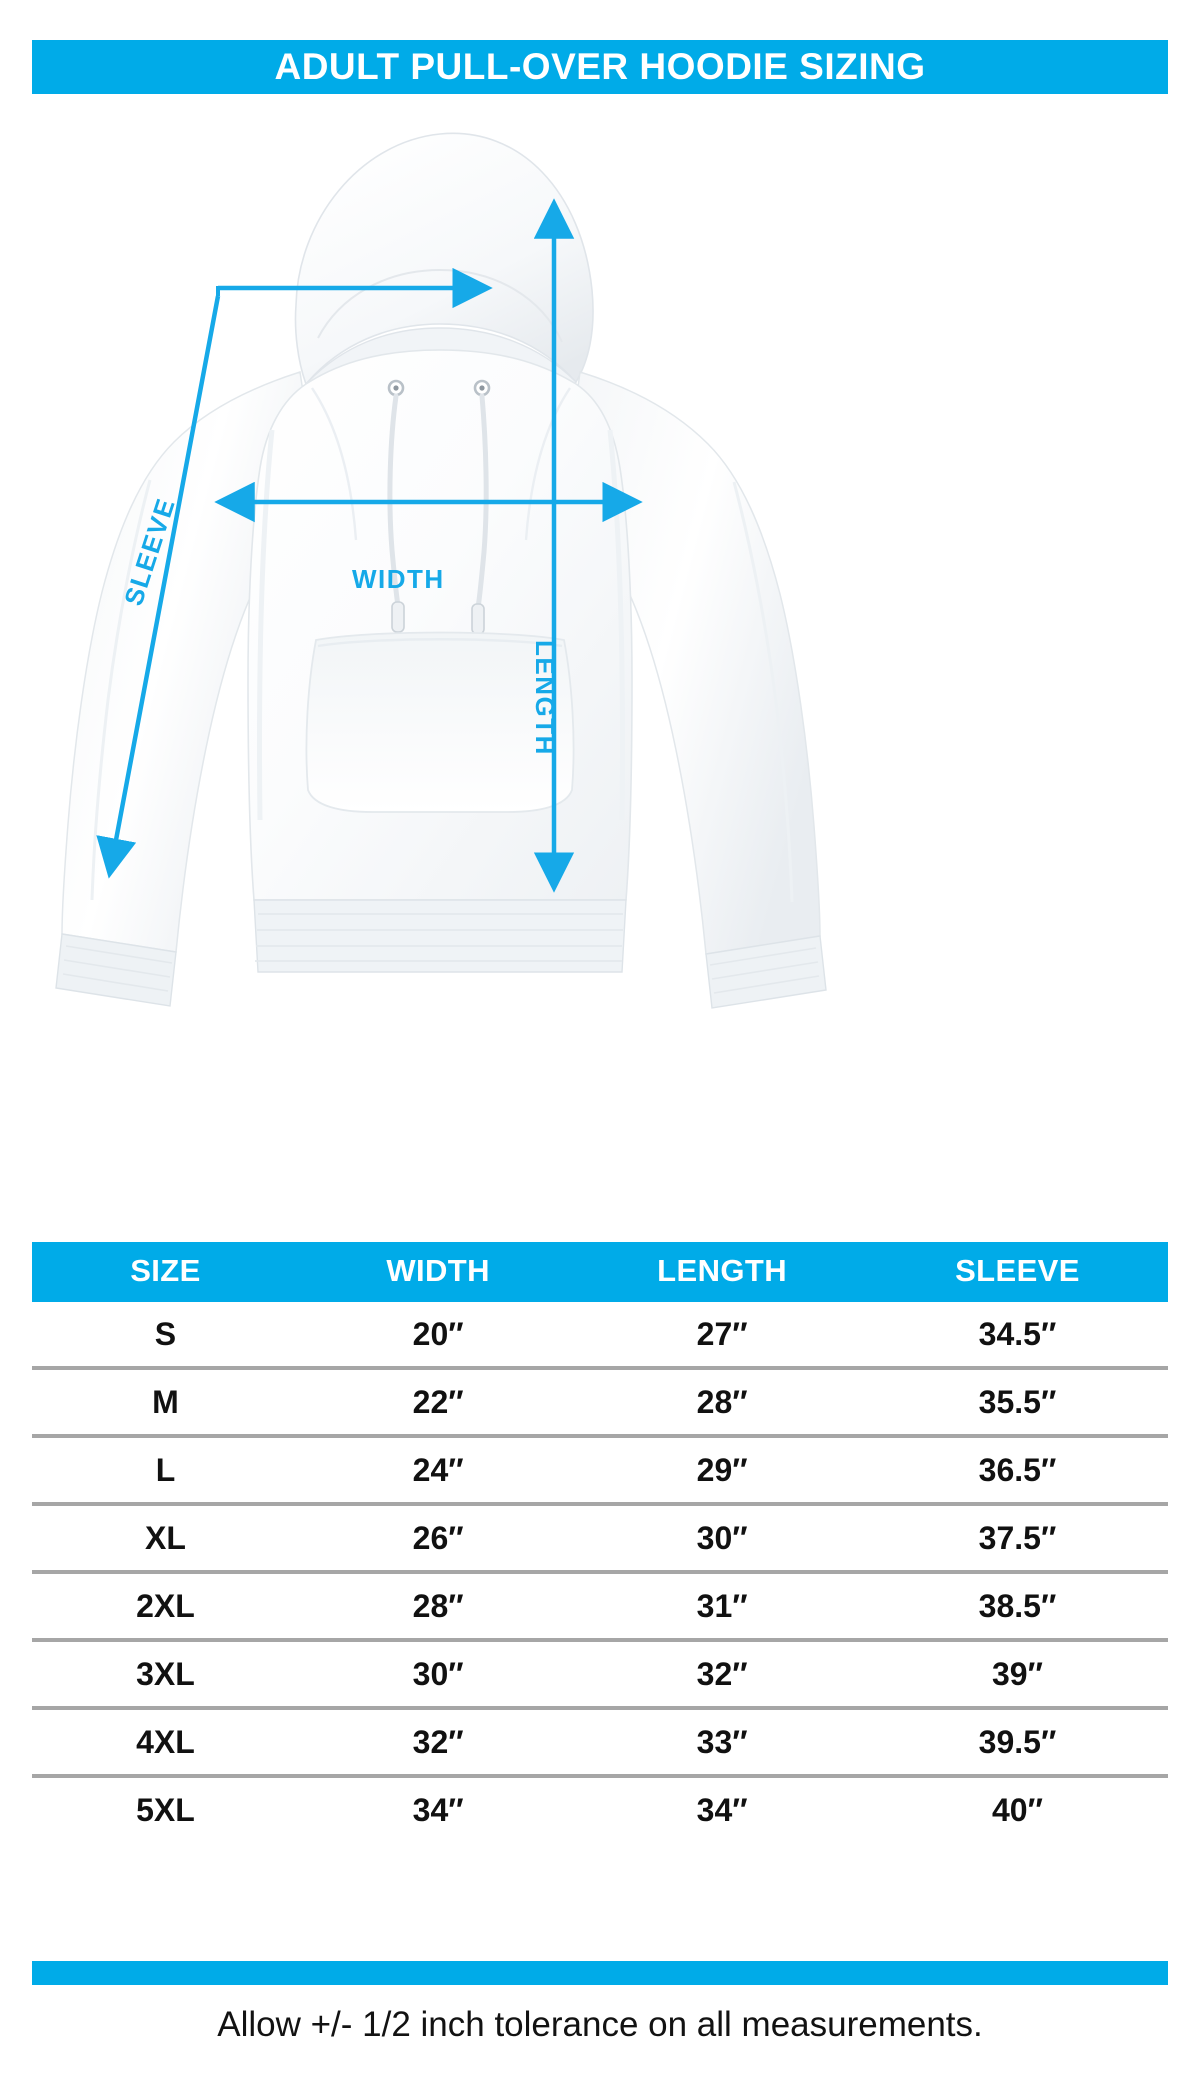 The width and height of the screenshot is (1200, 2100). Describe the element at coordinates (1017, 1743) in the screenshot. I see `cell-sleeve: 39.5″` at that location.